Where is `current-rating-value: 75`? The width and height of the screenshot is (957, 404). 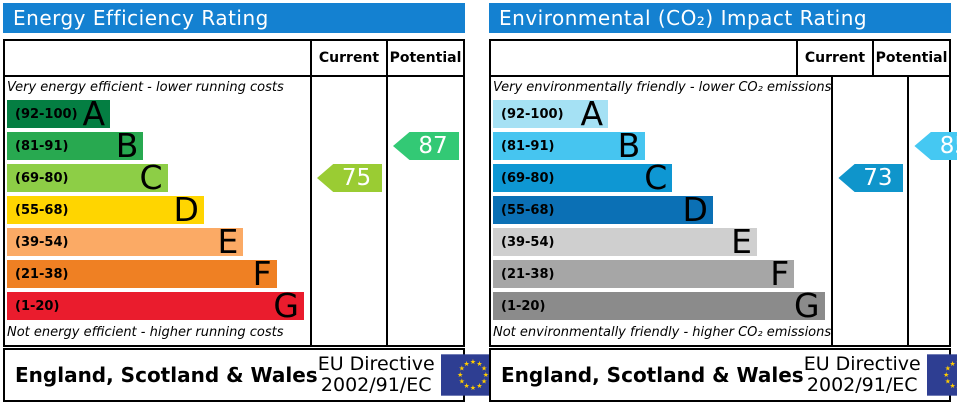 current-rating-value: 75 is located at coordinates (356, 178).